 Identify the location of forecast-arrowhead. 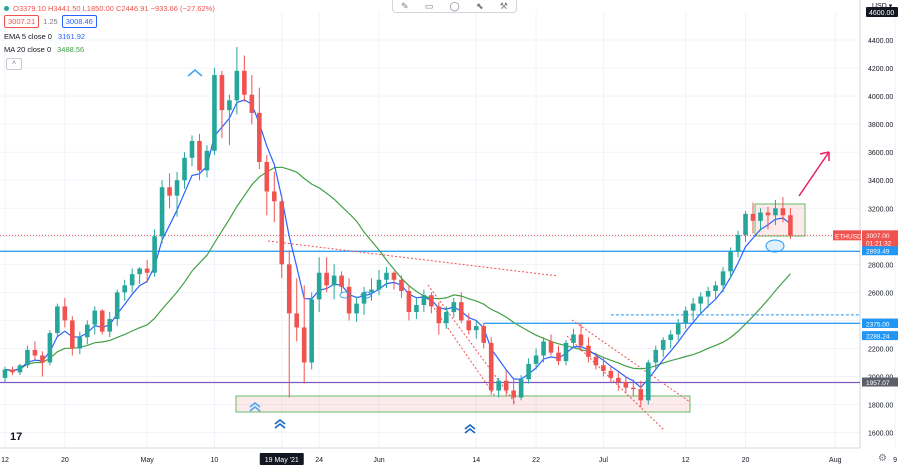
(824, 156).